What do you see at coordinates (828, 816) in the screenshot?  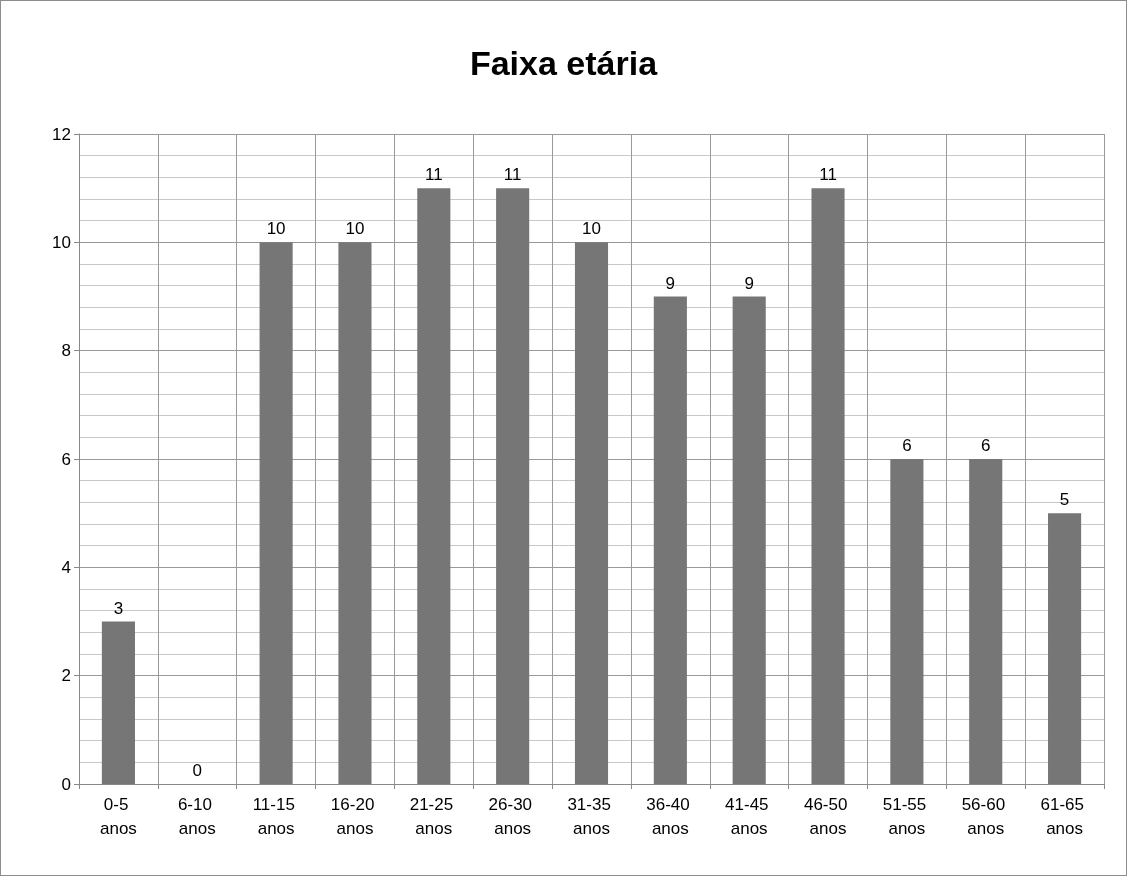 I see `x-tick-label: 46-50 anos` at bounding box center [828, 816].